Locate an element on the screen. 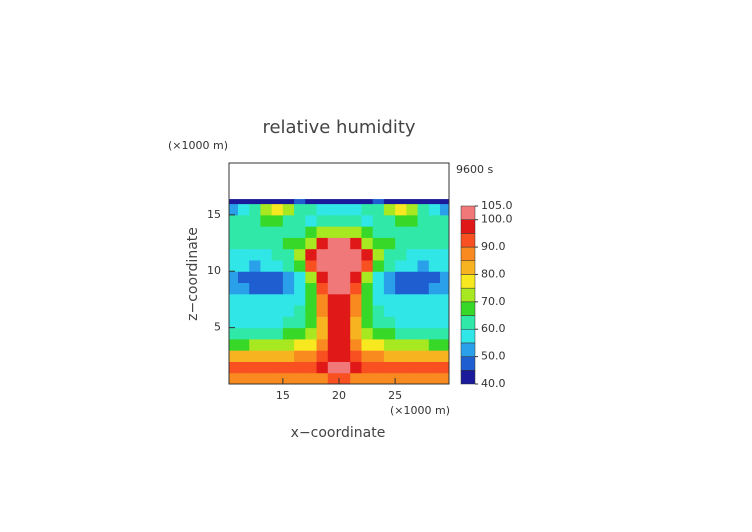  y-tick-label: 15 is located at coordinates (214, 214).